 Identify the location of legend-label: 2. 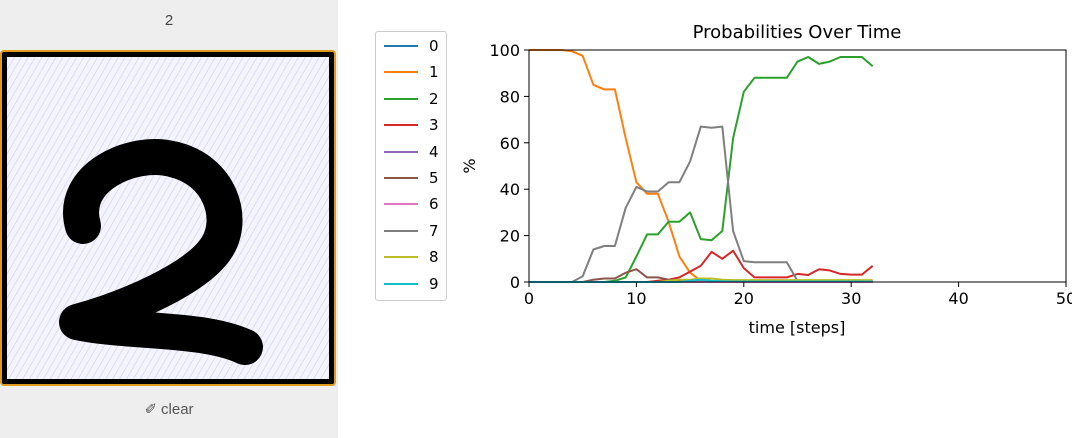
(434, 98).